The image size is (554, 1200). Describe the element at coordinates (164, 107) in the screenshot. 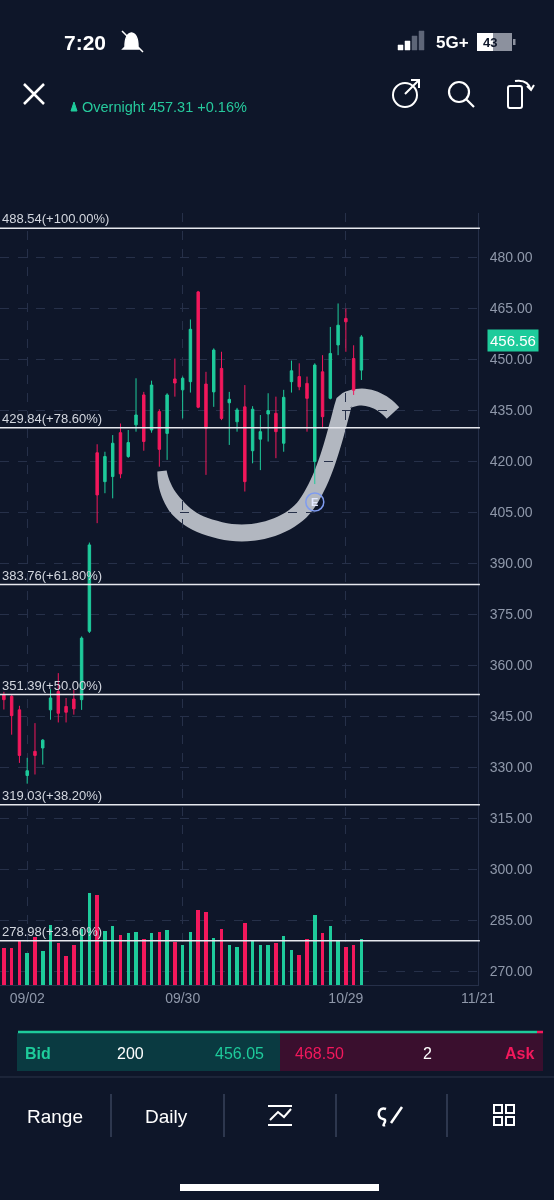

I see `chart-subtitle: Overnight 457.31 +0.16%` at that location.